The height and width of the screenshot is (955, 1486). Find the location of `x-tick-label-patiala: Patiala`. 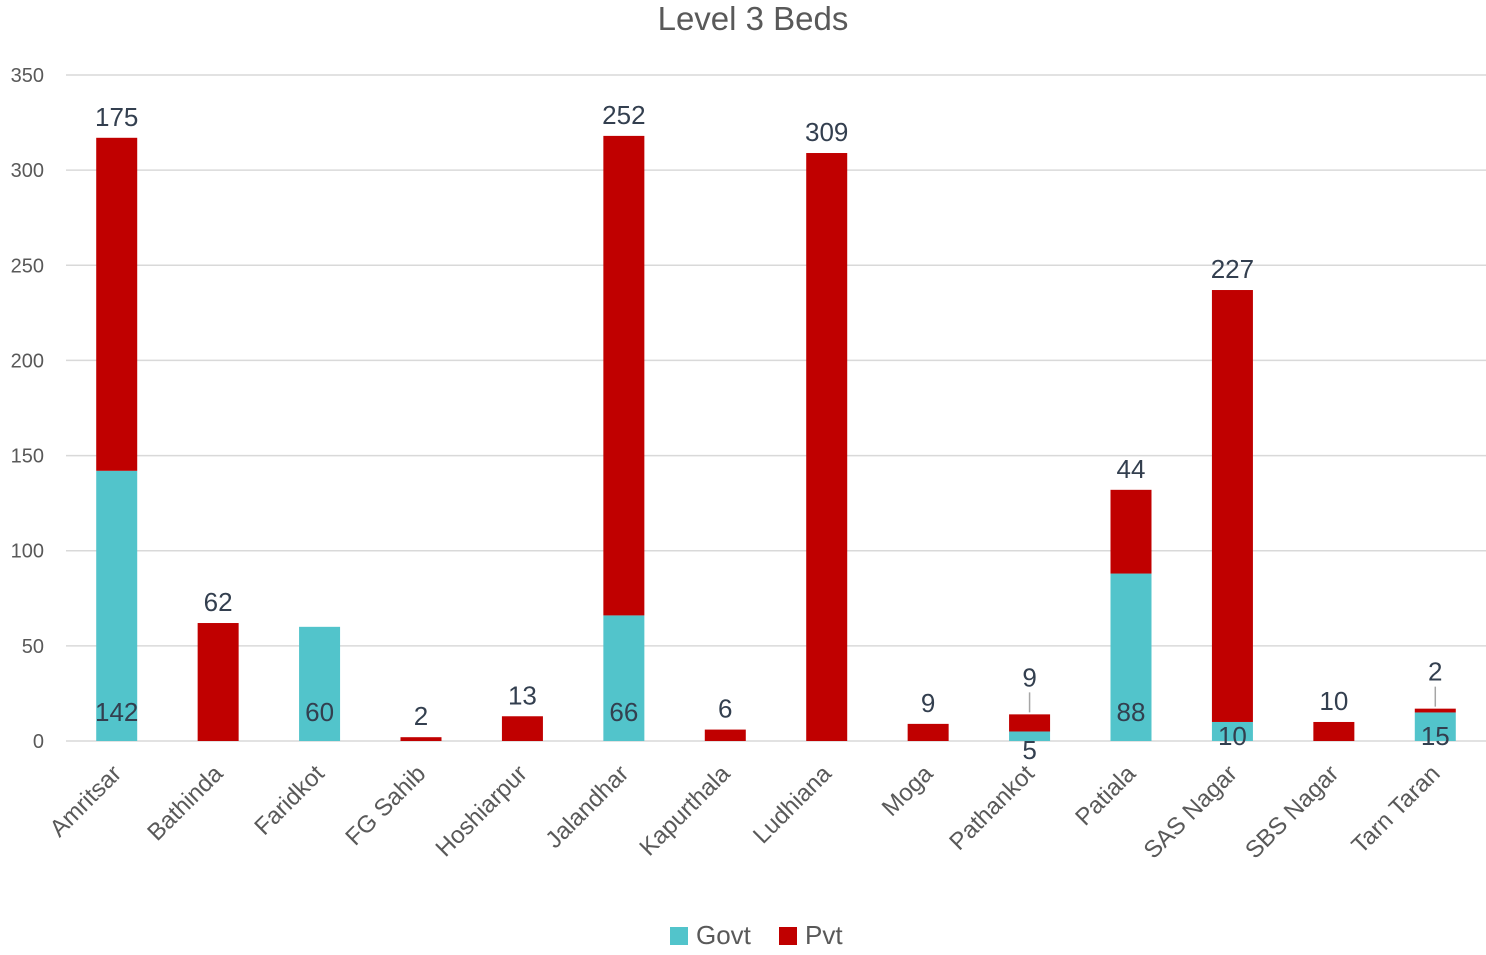

x-tick-label-patiala: Patiala is located at coordinates (1105, 795).